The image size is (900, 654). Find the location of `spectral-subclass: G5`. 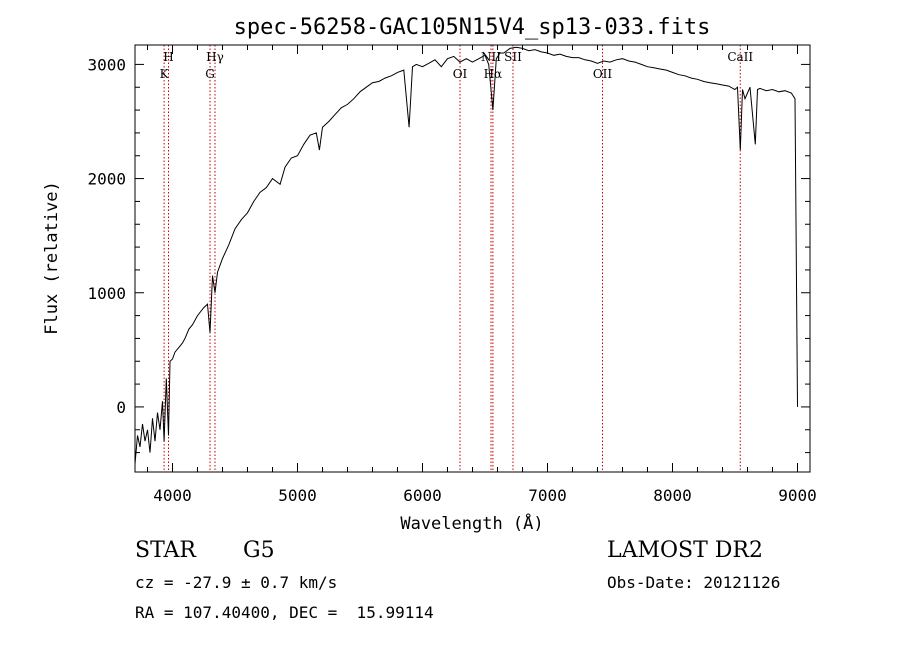

spectral-subclass: G5 is located at coordinates (259, 550).